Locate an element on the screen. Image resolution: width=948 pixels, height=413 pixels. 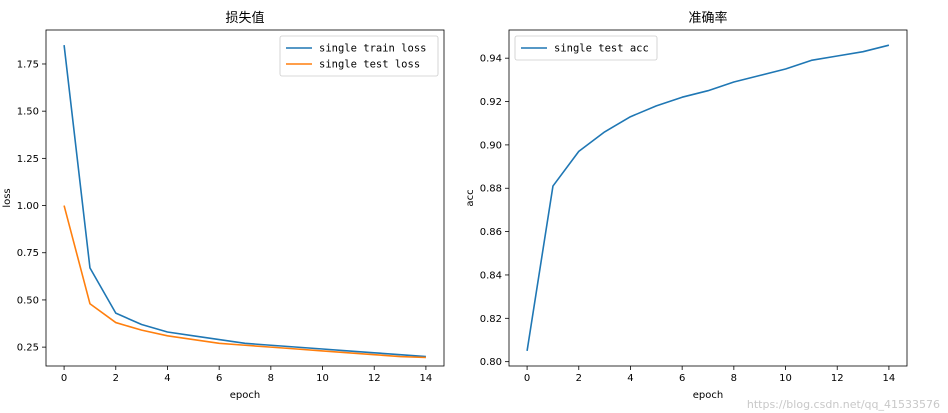
y-tick-label: 0.94 is located at coordinates (491, 59).